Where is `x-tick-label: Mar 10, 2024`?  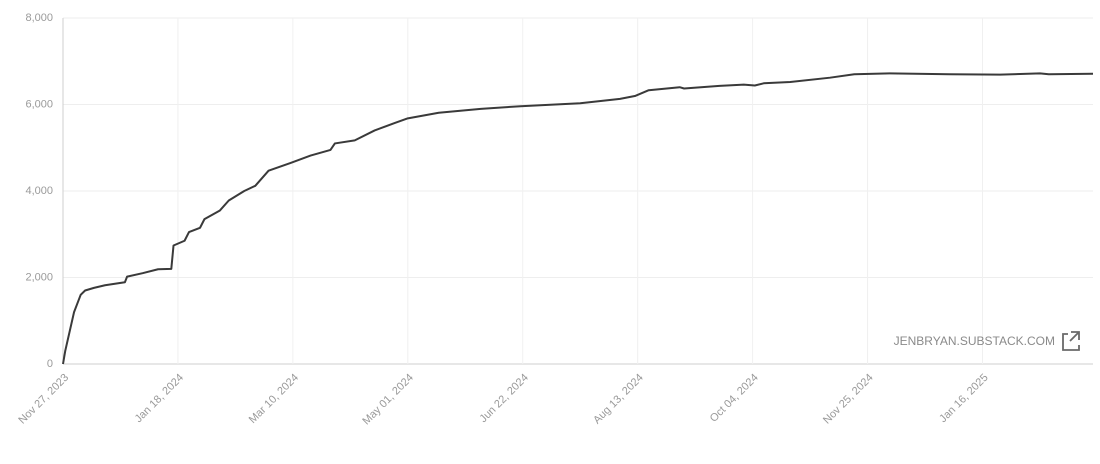 x-tick-label: Mar 10, 2024 is located at coordinates (274, 399).